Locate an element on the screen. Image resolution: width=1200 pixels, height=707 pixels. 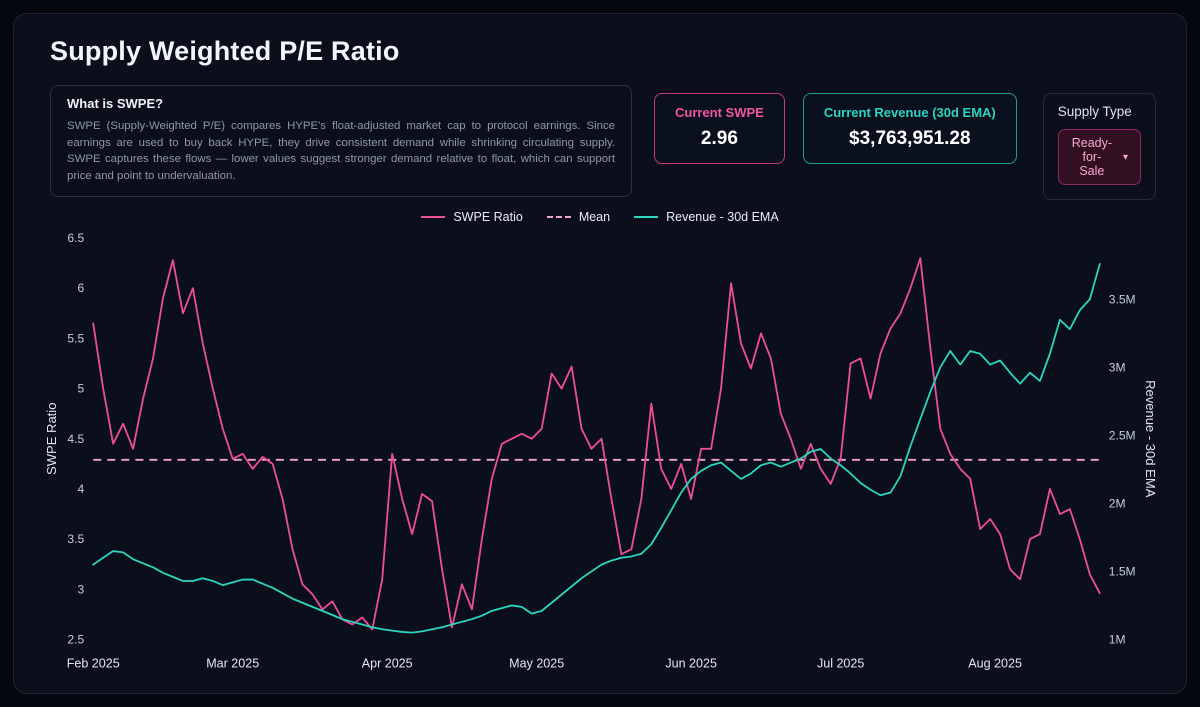
x-axis-tick: Aug 2025 is located at coordinates (995, 664).